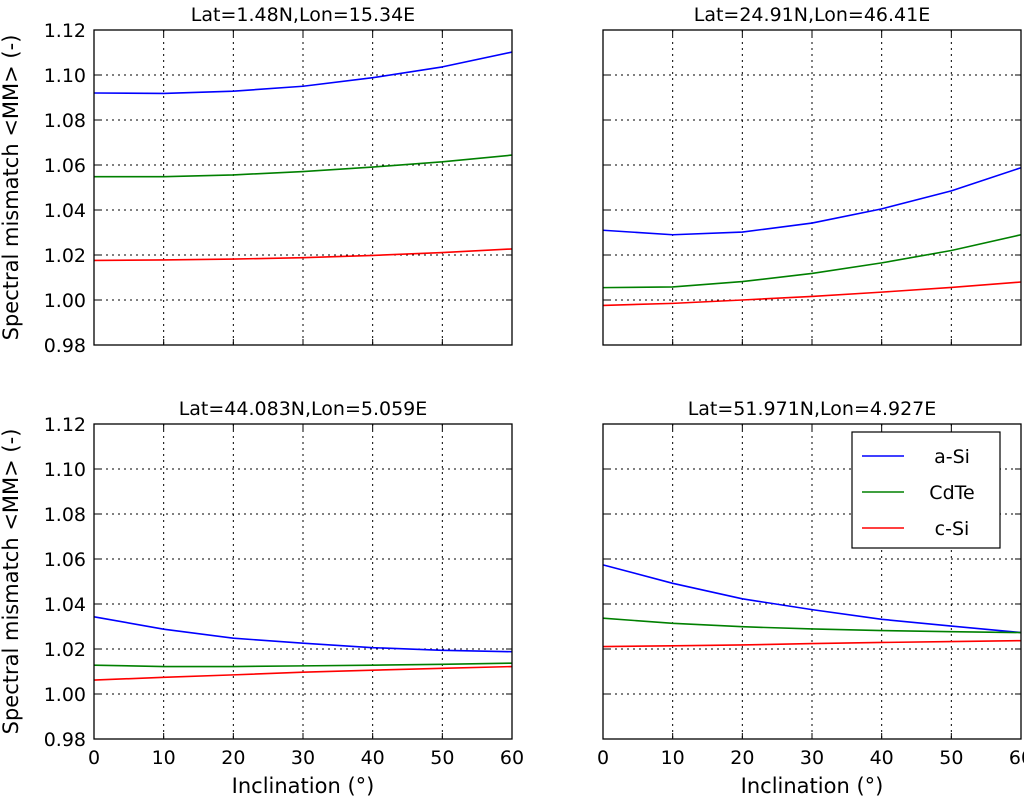  Describe the element at coordinates (812, 409) in the screenshot. I see `panel-title: Lat=51.971N,Lon=4.927E` at that location.